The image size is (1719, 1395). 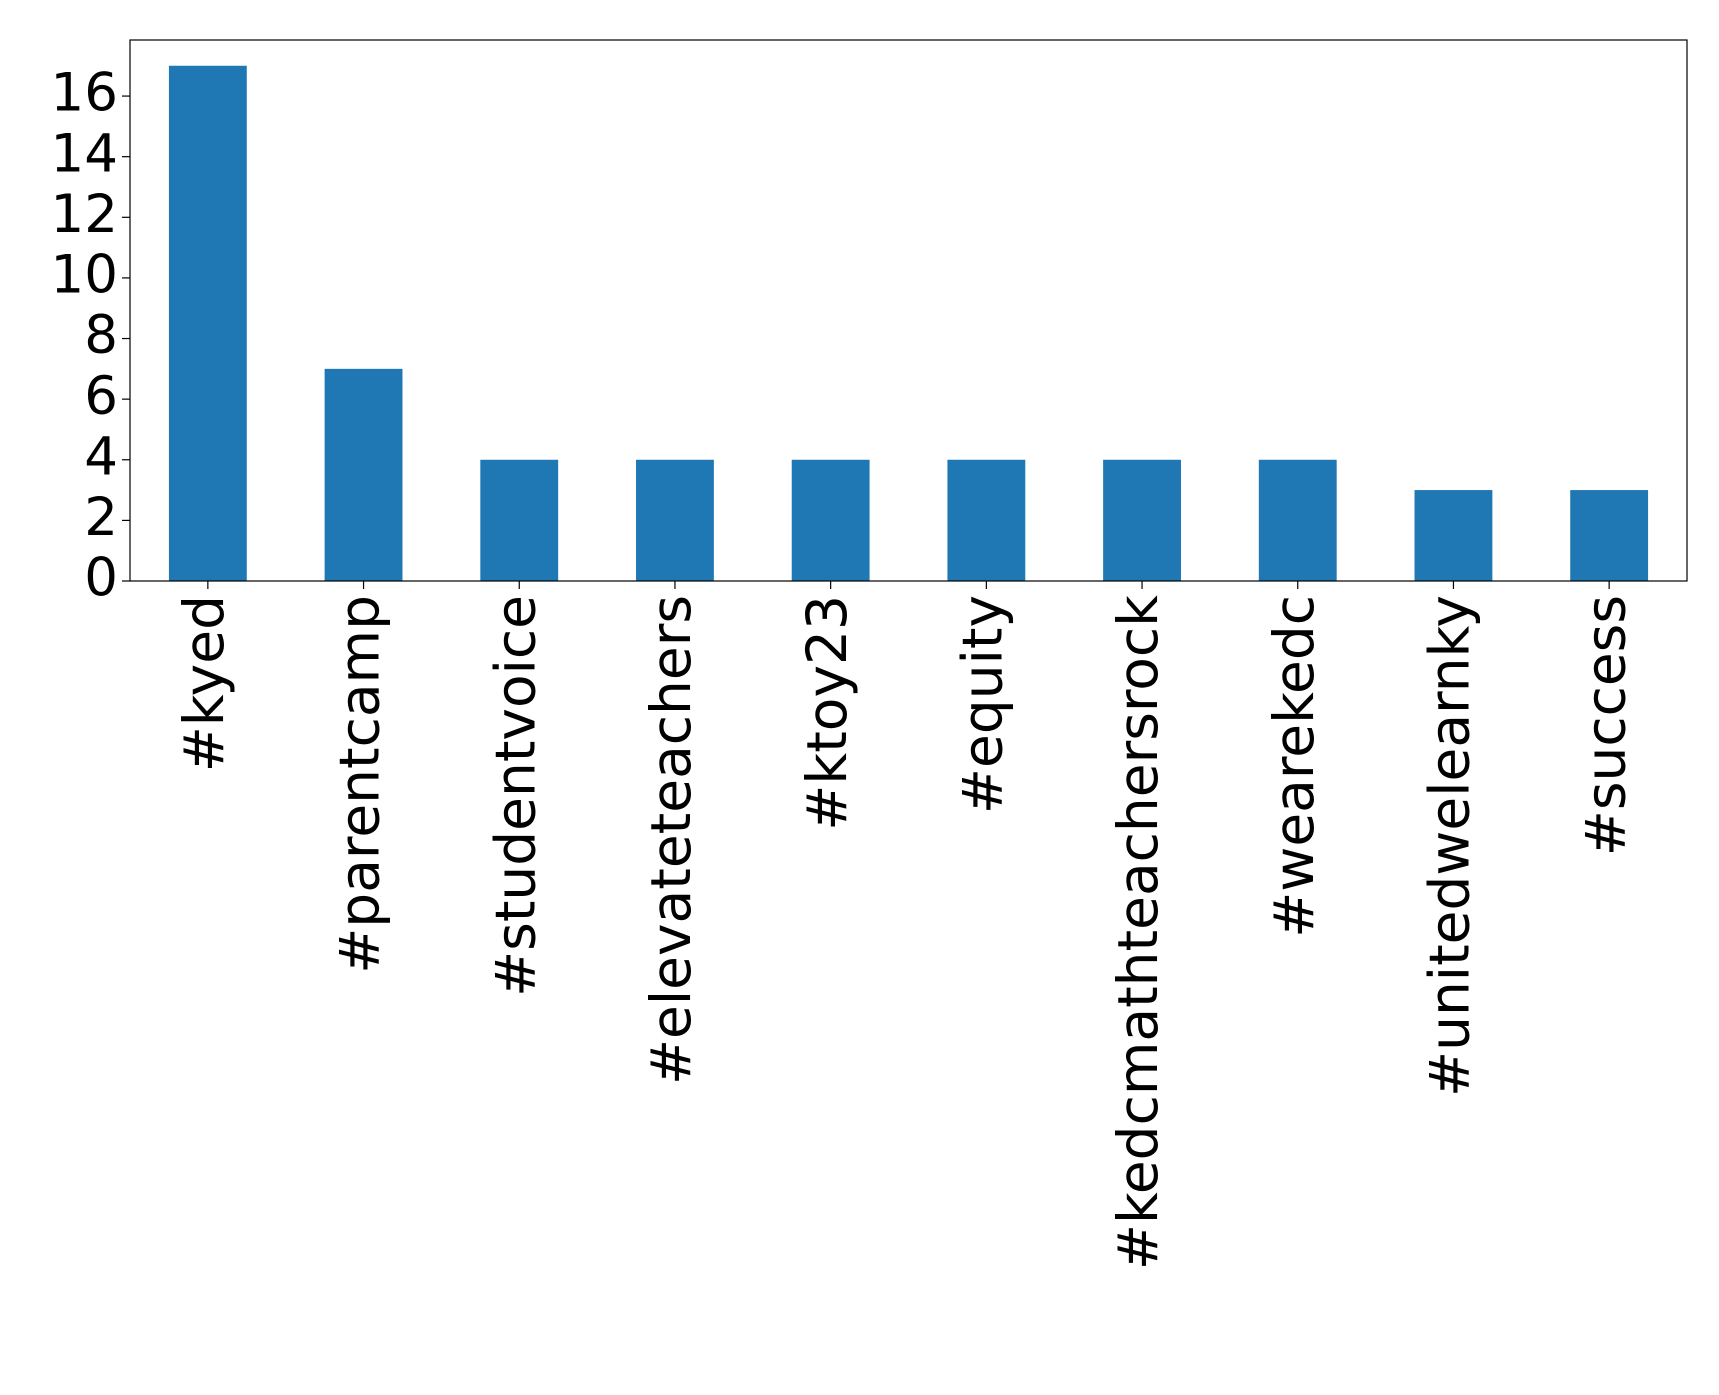 I want to click on x-tick-label: #wearekedc, so click(x=1294, y=766).